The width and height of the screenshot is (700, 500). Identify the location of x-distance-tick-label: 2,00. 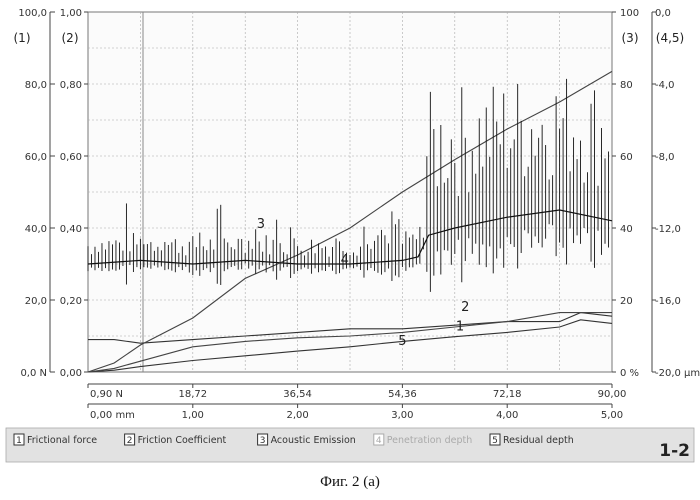
(297, 415).